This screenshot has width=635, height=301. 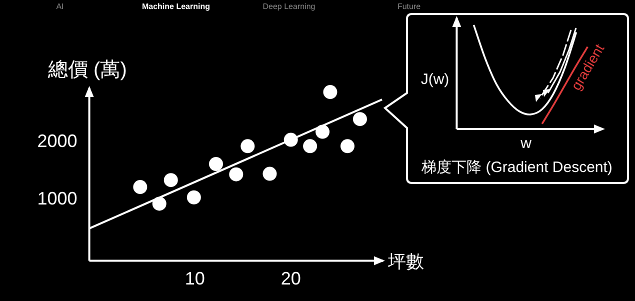 I want to click on y-axis-title: J(w), so click(x=435, y=79).